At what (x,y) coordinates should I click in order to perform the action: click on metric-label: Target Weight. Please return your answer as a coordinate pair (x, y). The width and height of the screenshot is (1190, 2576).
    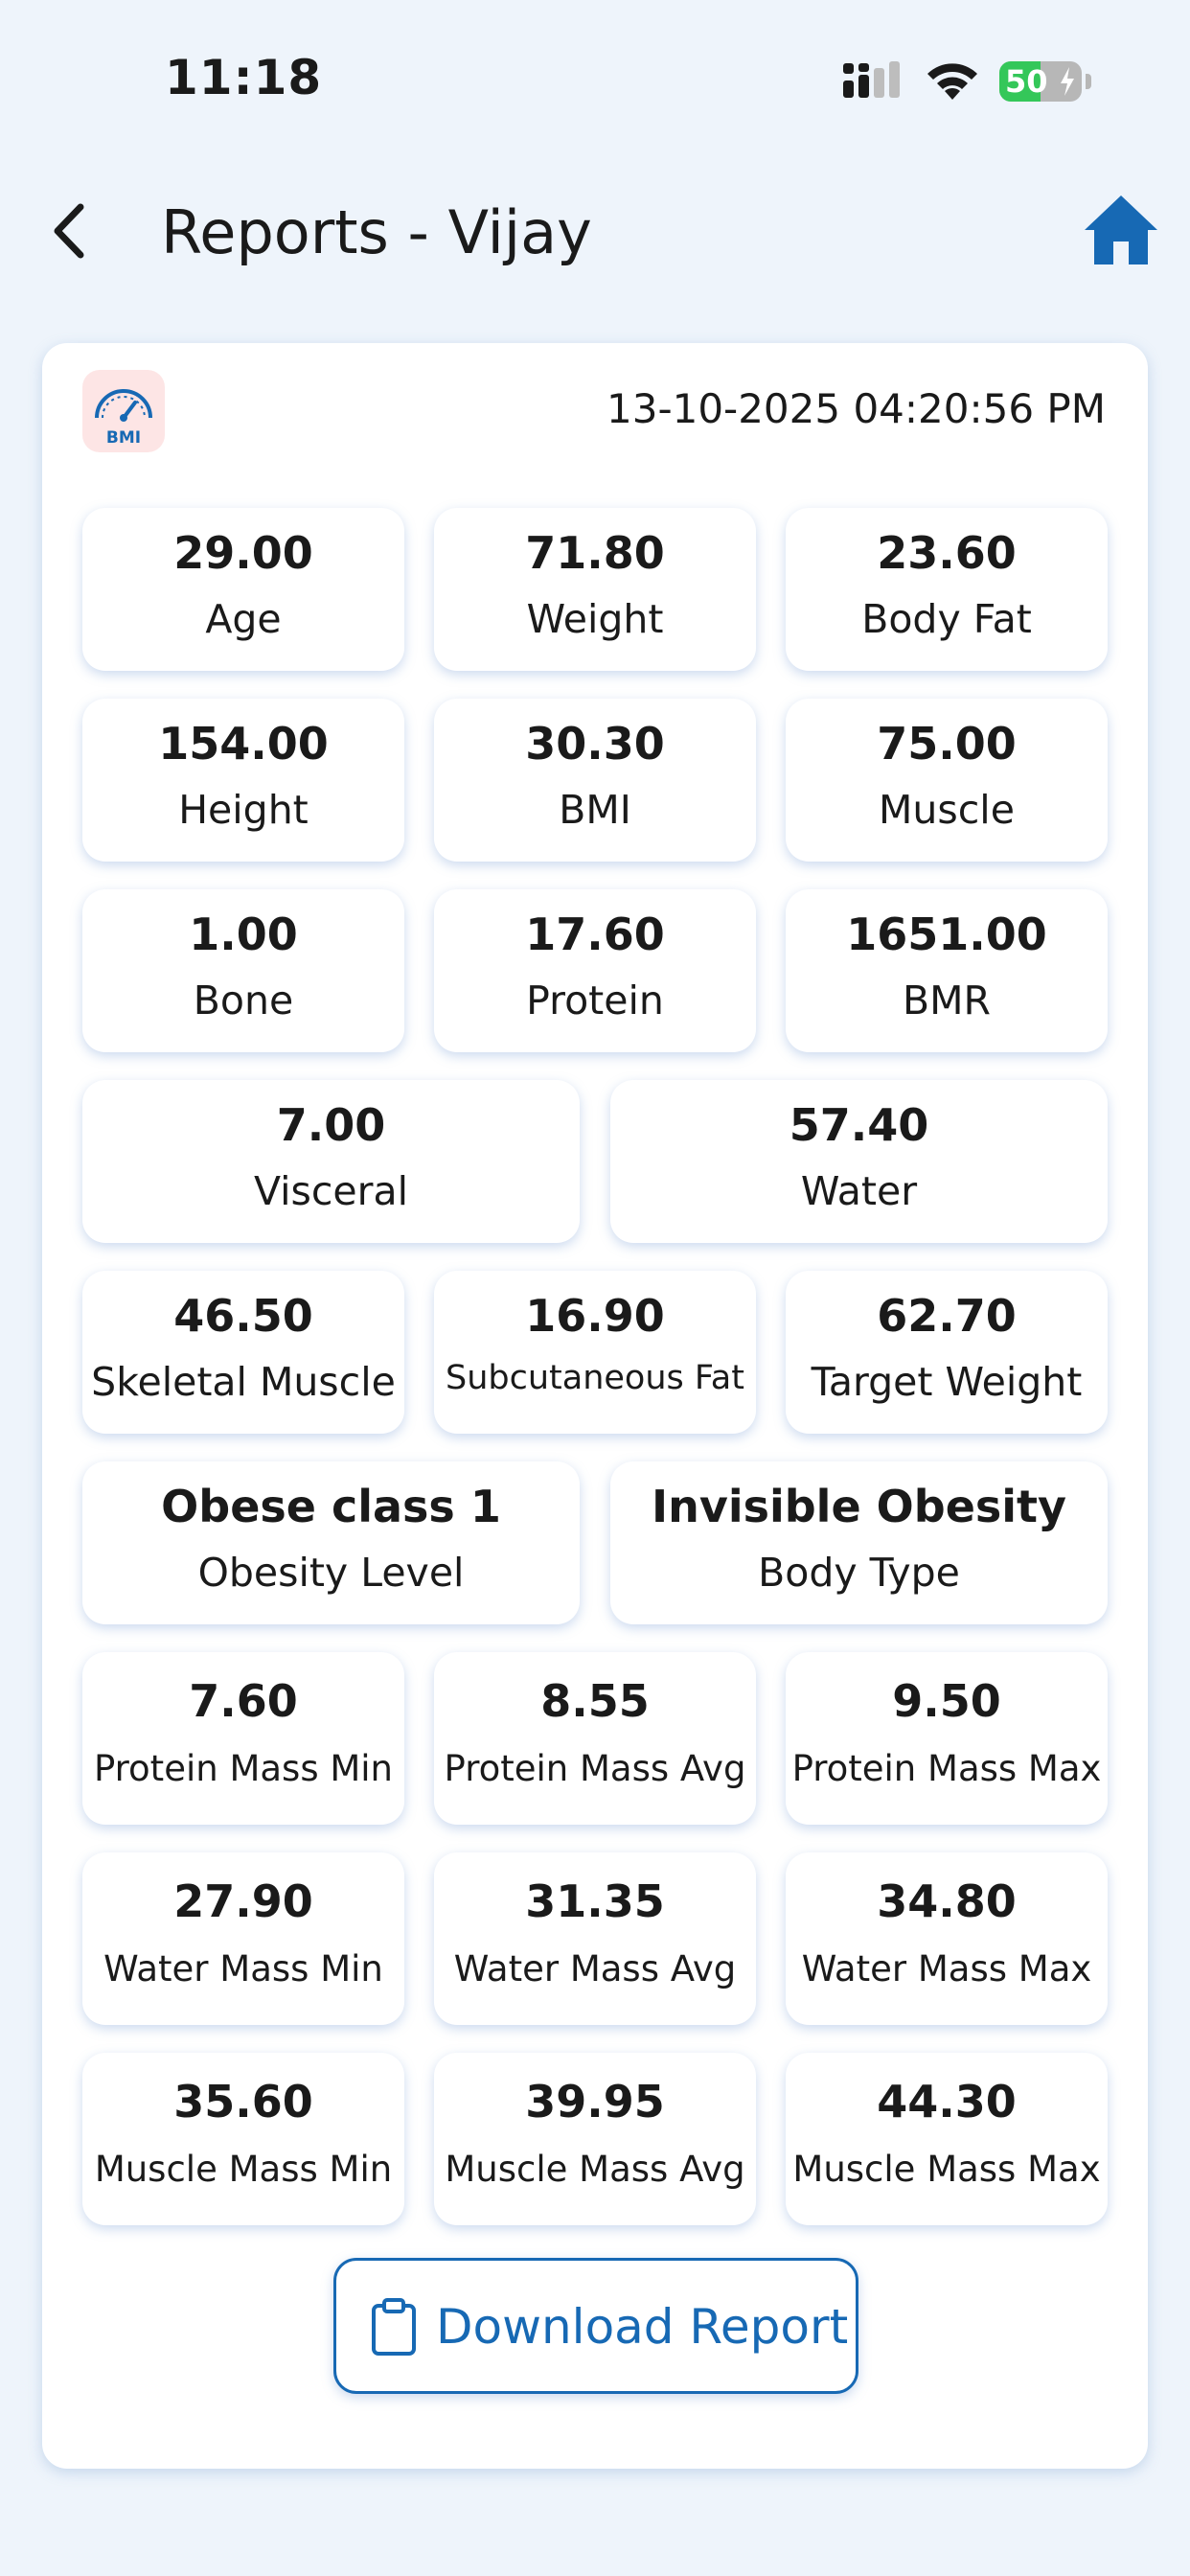
    Looking at the image, I should click on (947, 1382).